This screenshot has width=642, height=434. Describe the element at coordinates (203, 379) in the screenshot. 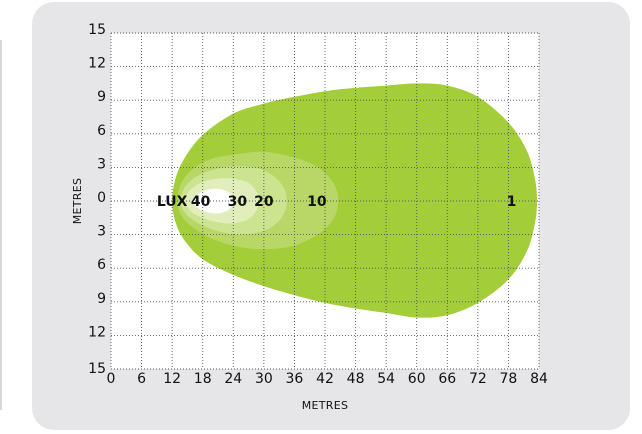

I see `x-tick-label: 18` at that location.